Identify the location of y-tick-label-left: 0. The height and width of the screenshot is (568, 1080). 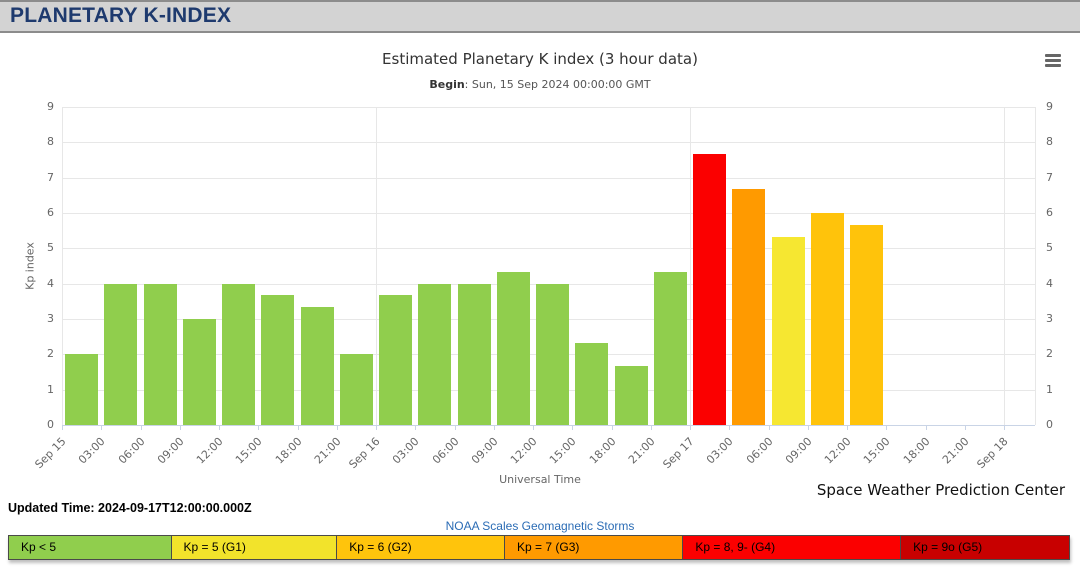
(50, 424).